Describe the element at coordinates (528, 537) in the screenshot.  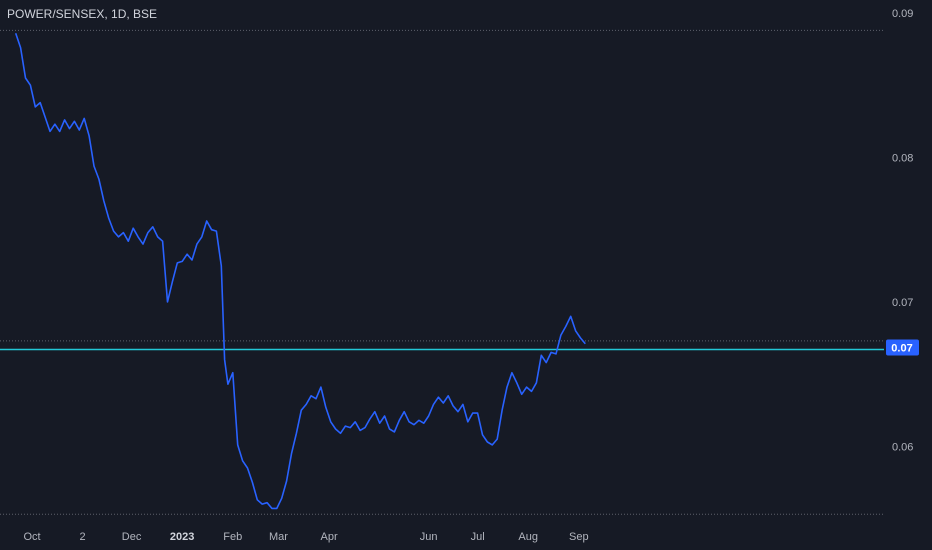
I see `x-tick-label: Aug` at that location.